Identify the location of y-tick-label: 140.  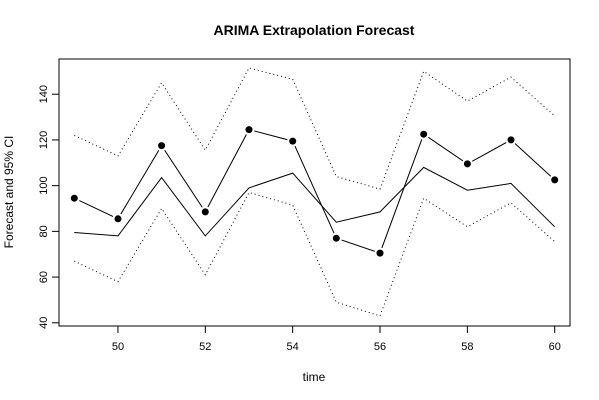
(44, 94).